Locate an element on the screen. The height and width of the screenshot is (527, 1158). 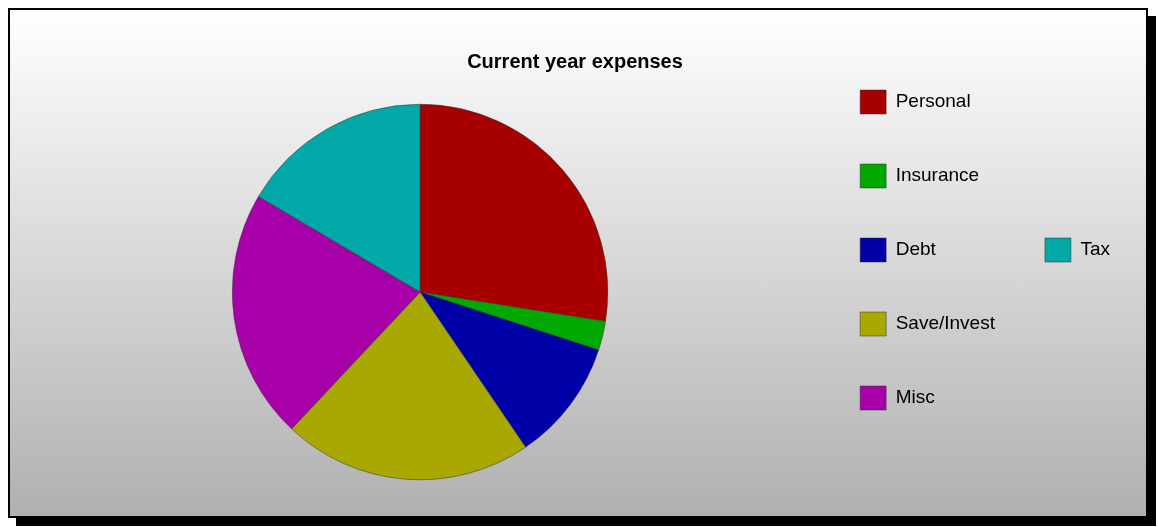
legend-label: Debt is located at coordinates (916, 249).